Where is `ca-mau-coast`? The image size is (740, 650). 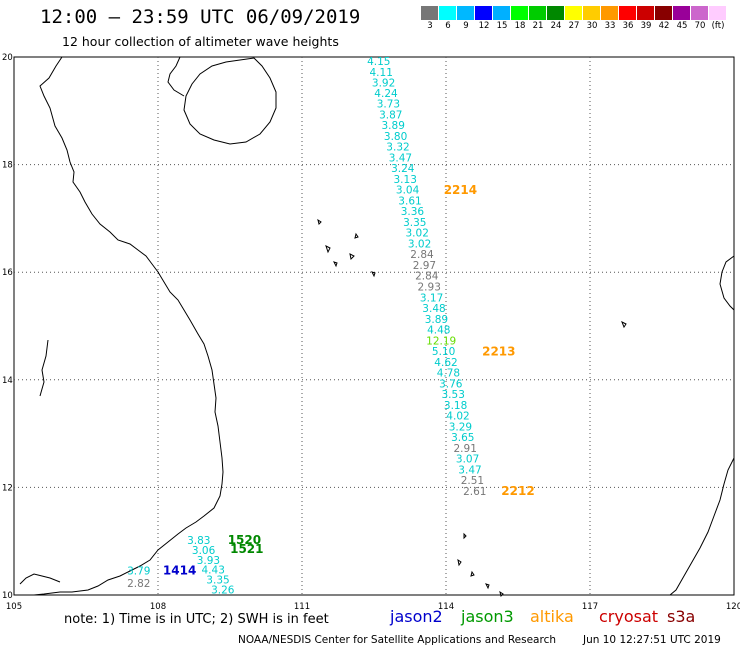 ca-mau-coast is located at coordinates (40, 579).